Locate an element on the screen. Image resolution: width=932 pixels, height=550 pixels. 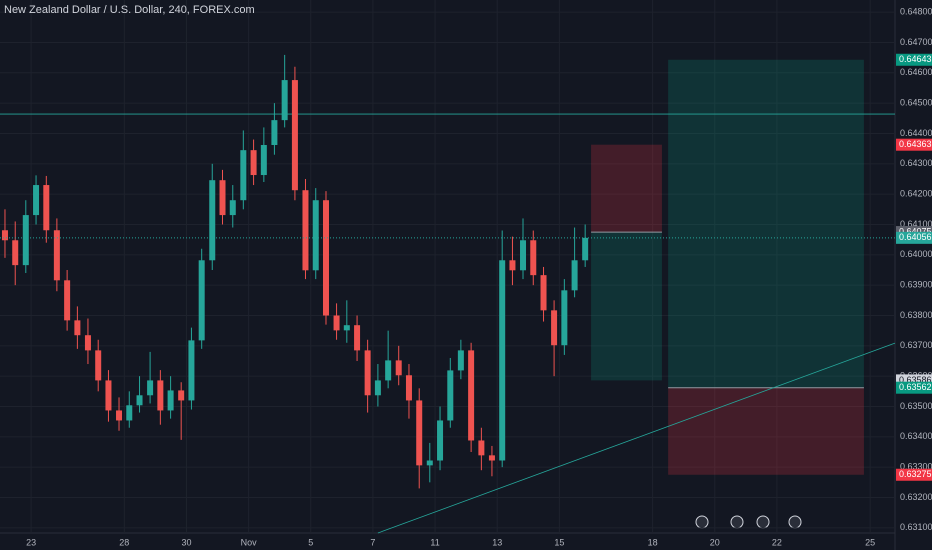
x-tick-label: 23 is located at coordinates (31, 542).